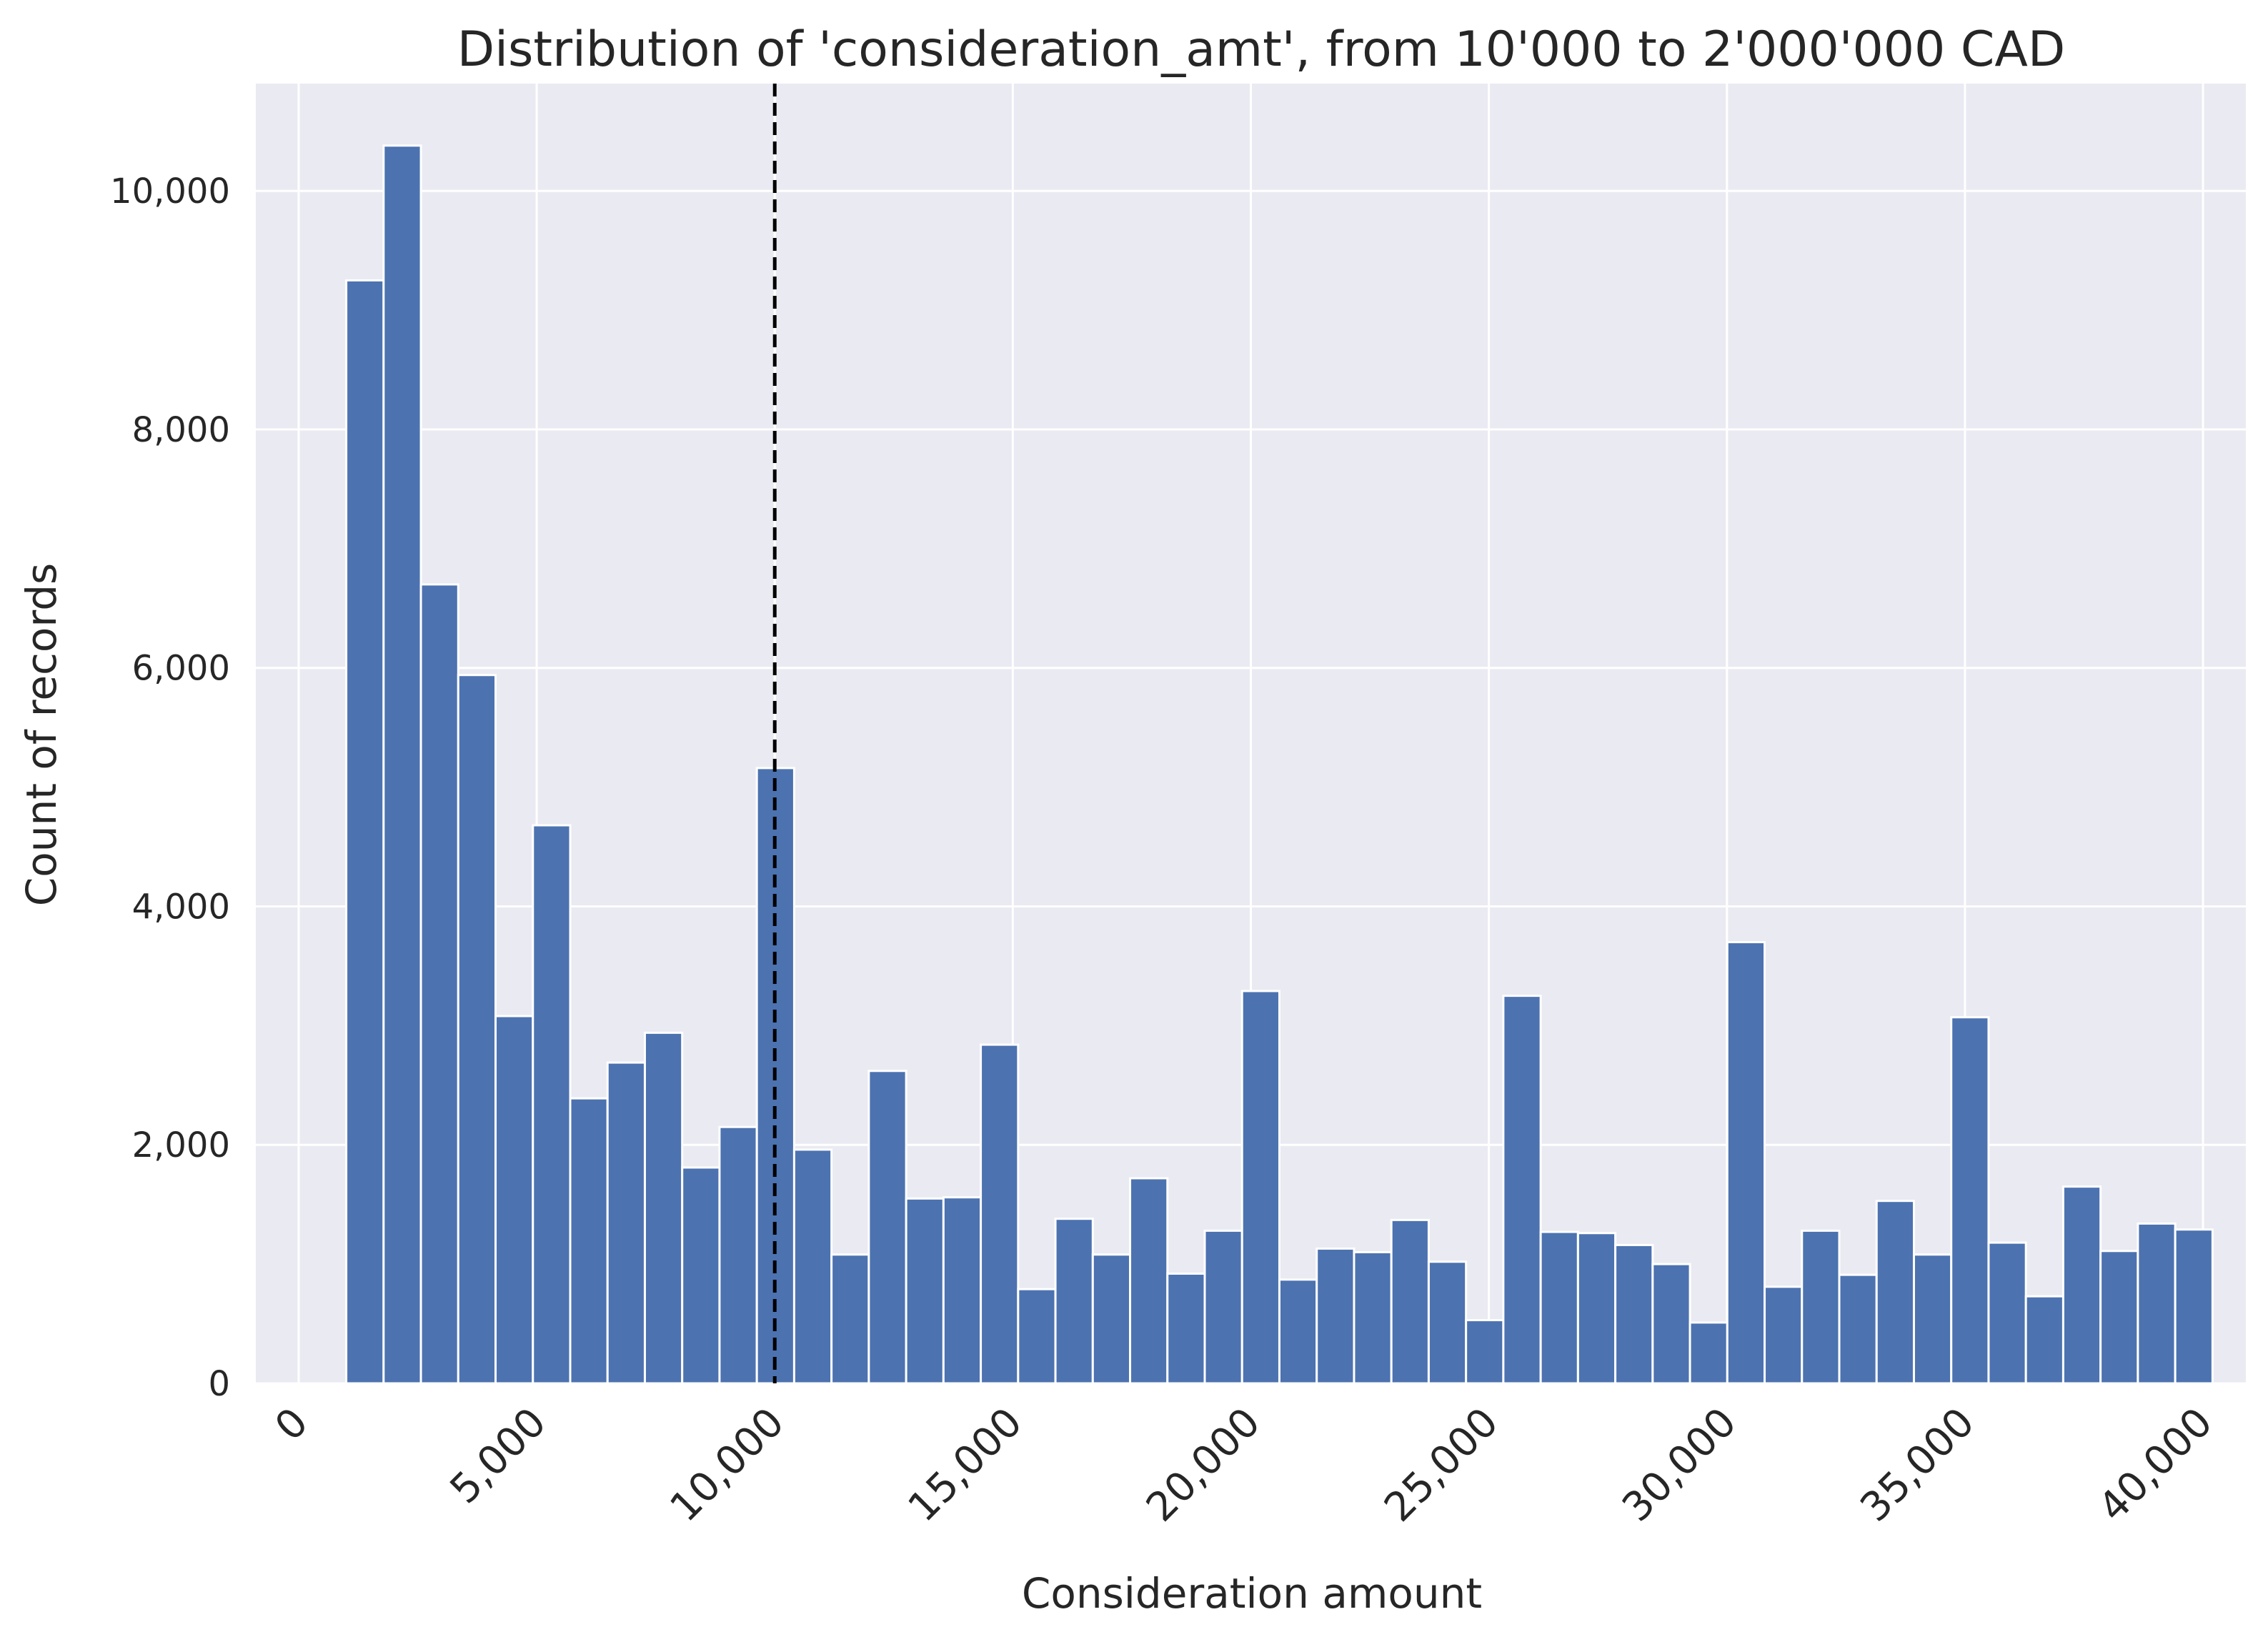 The image size is (2268, 1637). What do you see at coordinates (181, 430) in the screenshot?
I see `y-tick-label: 8,000` at bounding box center [181, 430].